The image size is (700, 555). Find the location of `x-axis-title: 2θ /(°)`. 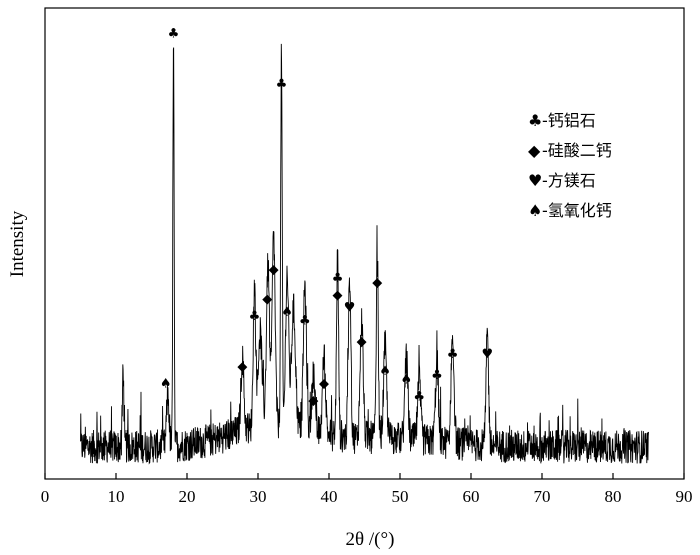

x-axis-title: 2θ /(°) is located at coordinates (370, 539).